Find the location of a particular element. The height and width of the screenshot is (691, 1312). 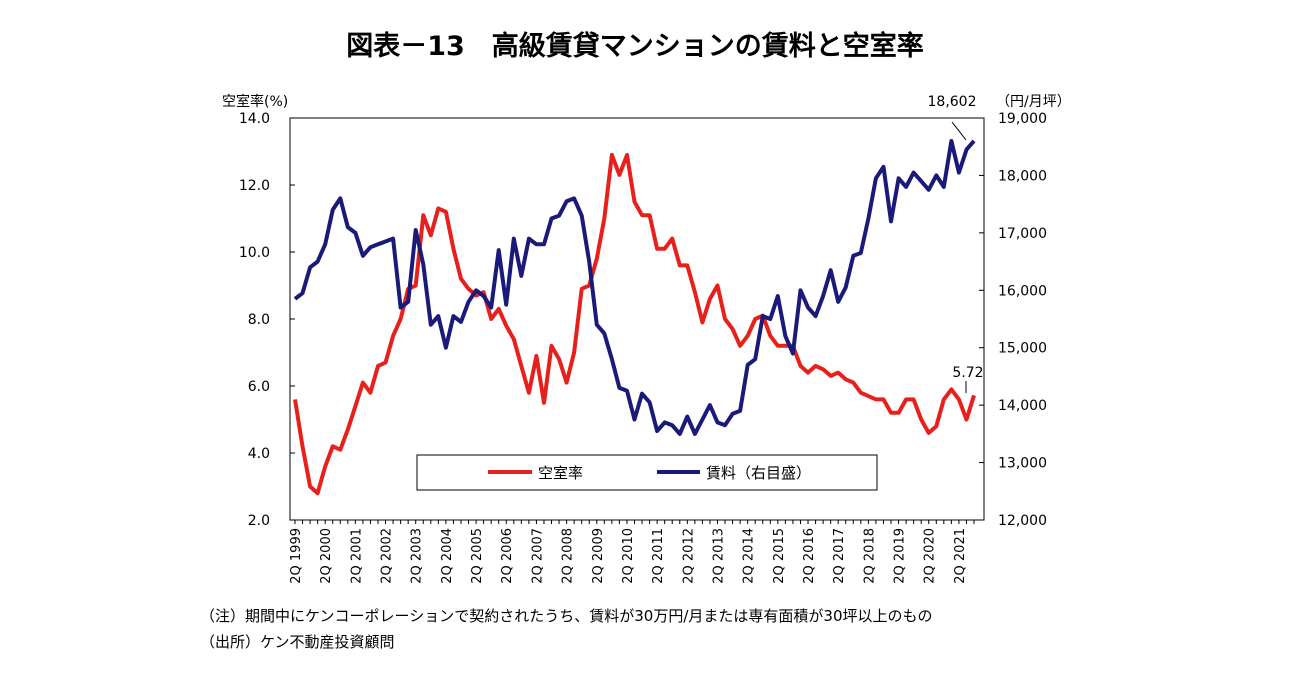

x-tick-label: 2Q 2016 is located at coordinates (809, 556).